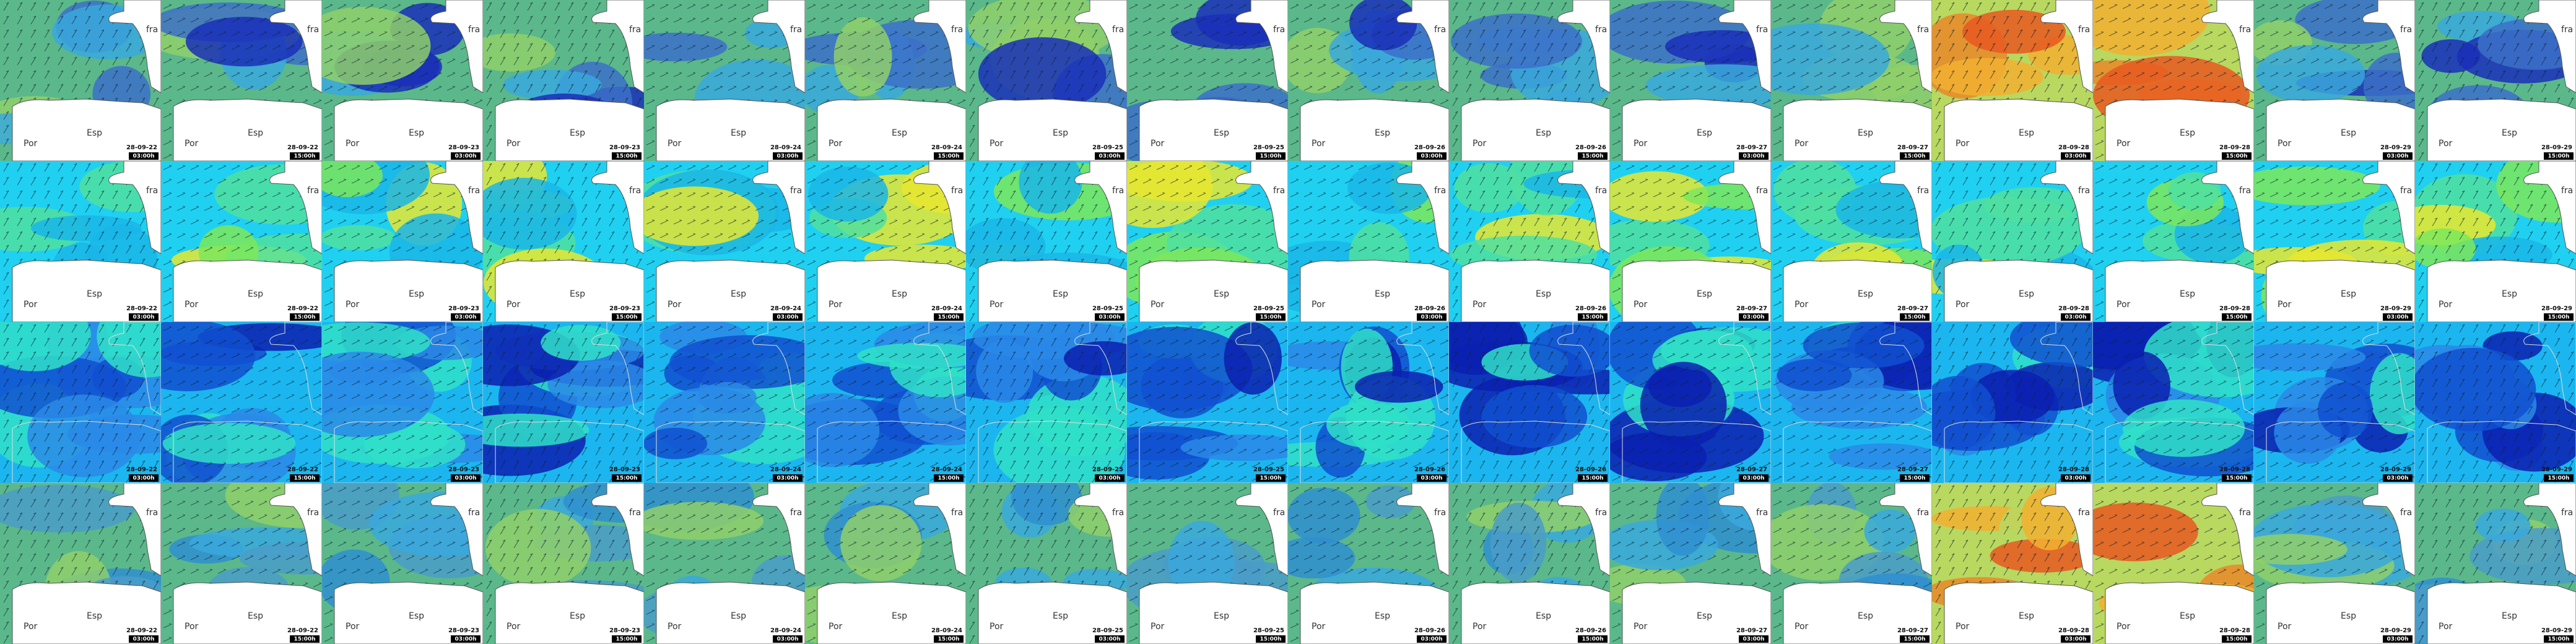 This screenshot has width=2576, height=644. Describe the element at coordinates (1368, 402) in the screenshot. I see `map-tile: 28-09-26 03:00h` at that location.